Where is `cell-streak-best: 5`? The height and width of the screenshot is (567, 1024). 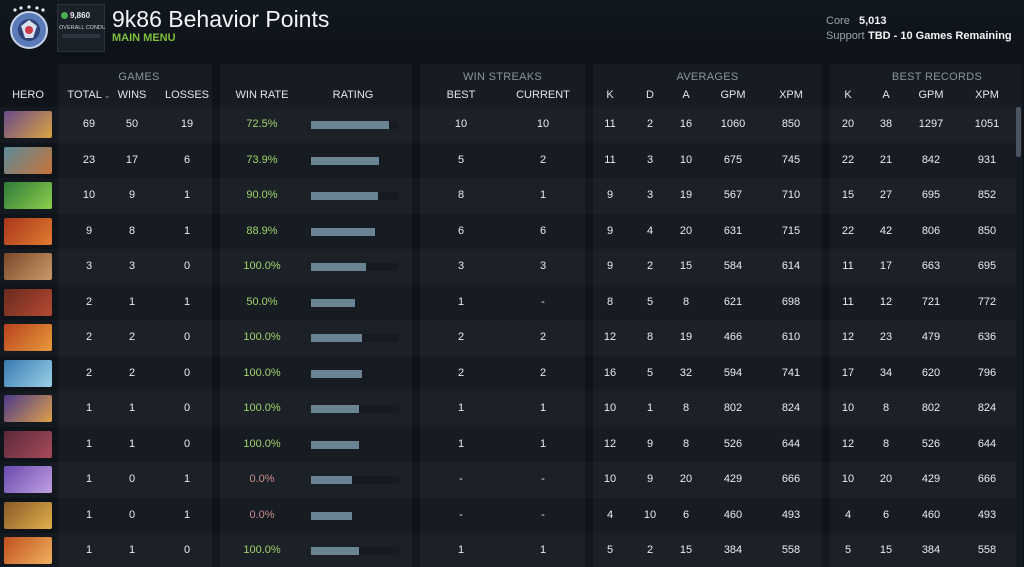 cell-streak-best: 5 is located at coordinates (461, 159).